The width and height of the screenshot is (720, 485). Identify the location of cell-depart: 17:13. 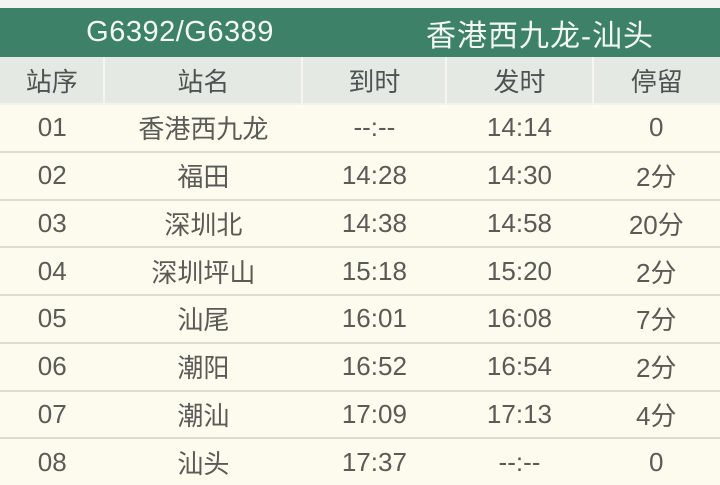
(519, 414).